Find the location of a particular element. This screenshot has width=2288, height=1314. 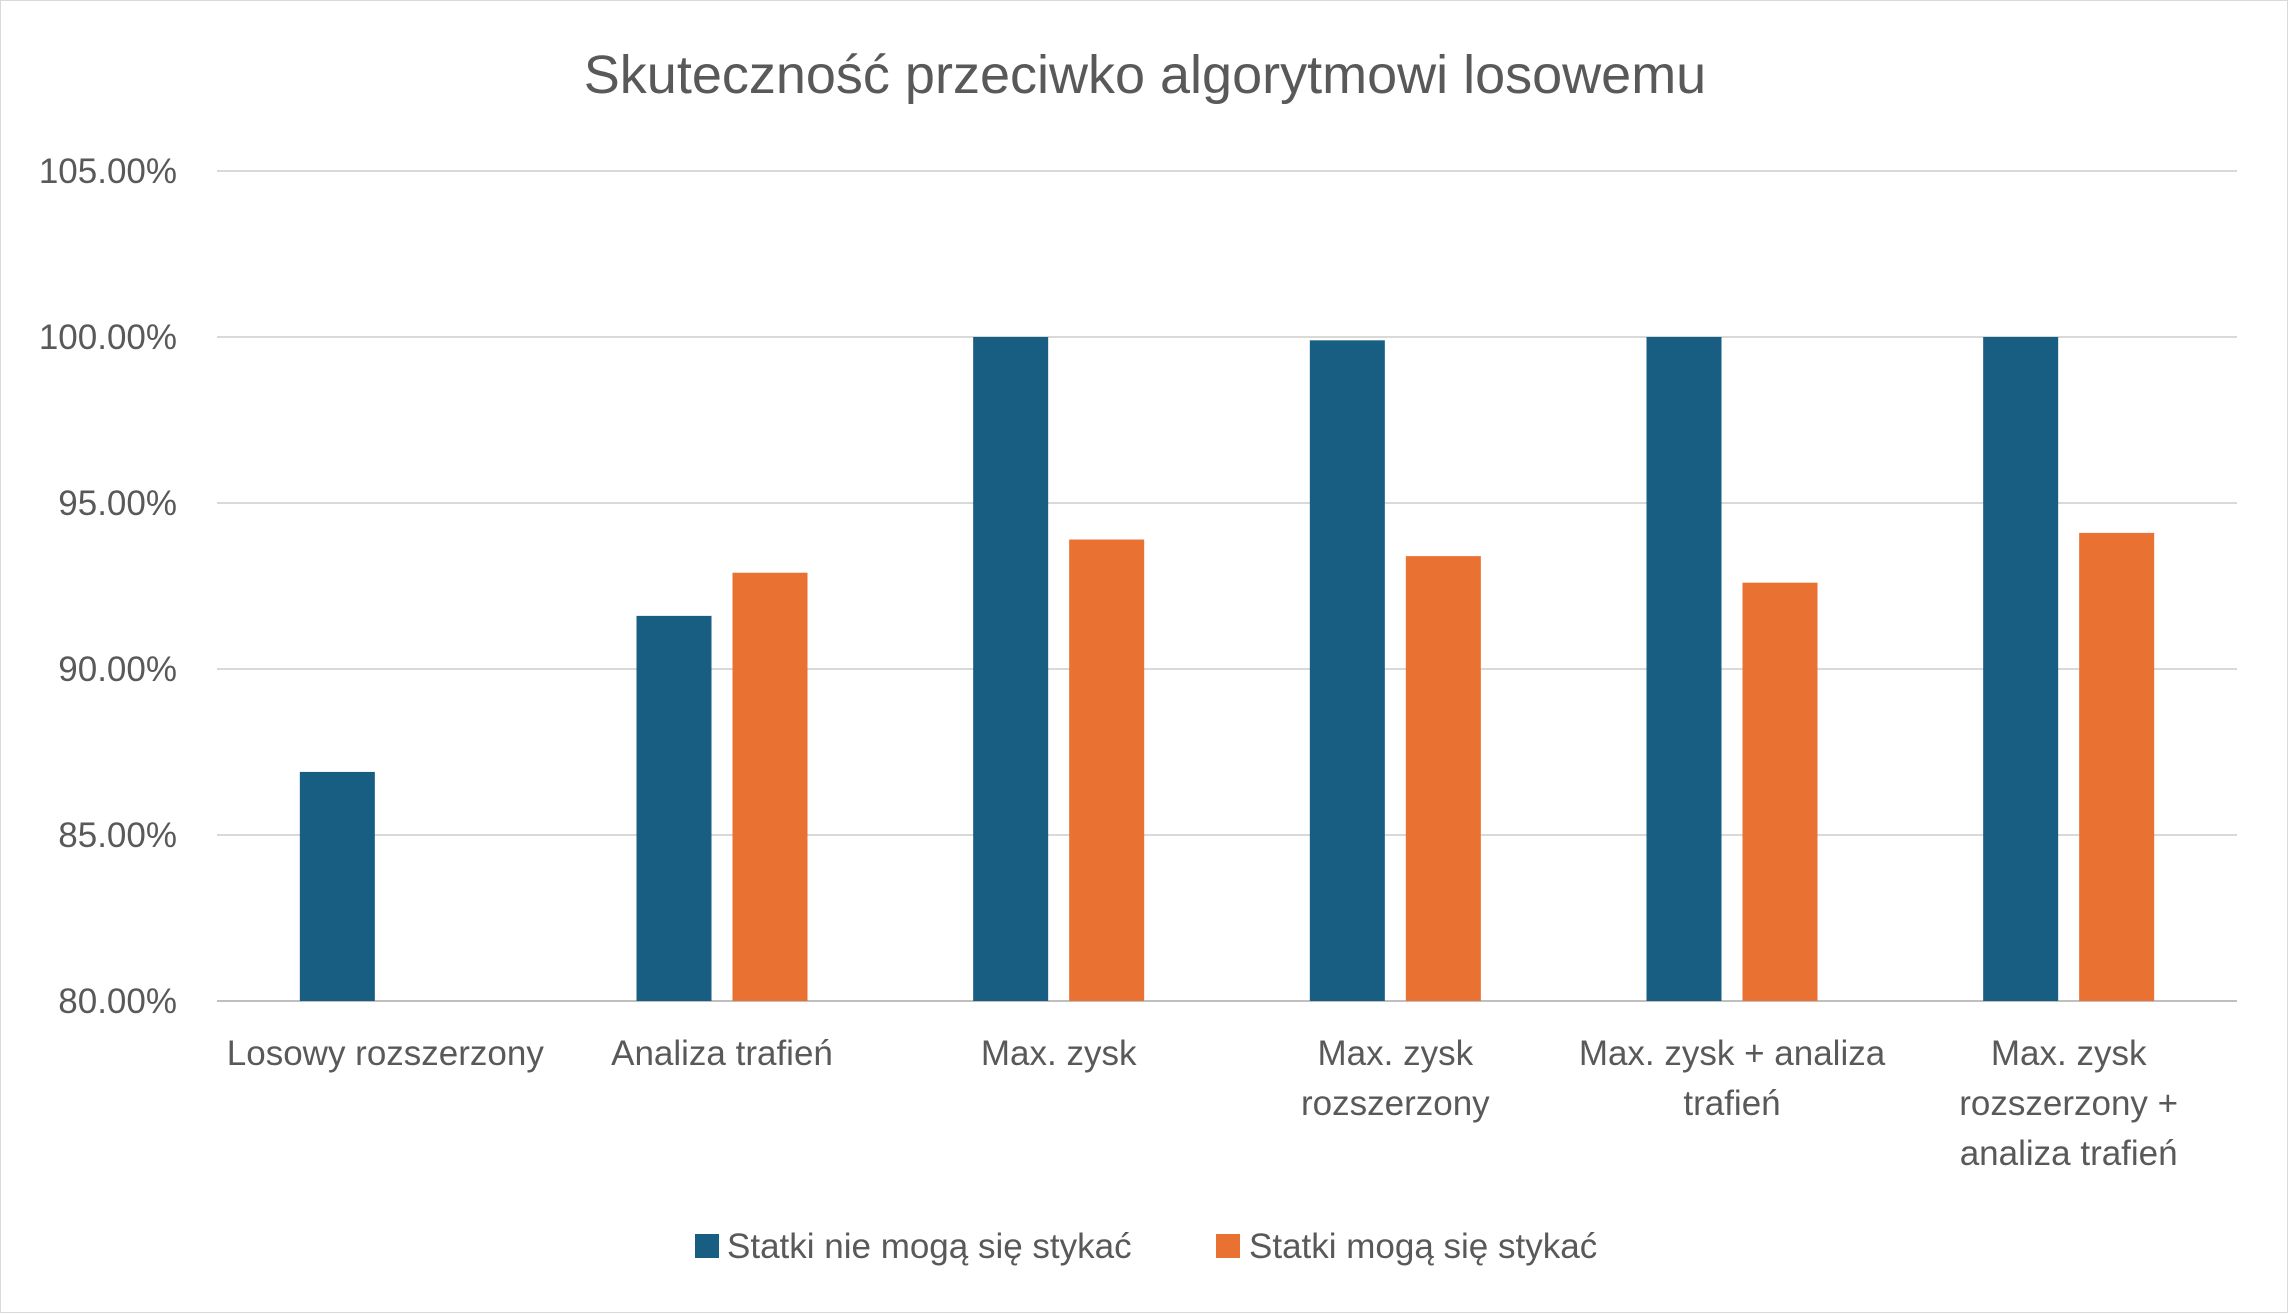

legend-label: Statki mogą się stykać is located at coordinates (1423, 1246).